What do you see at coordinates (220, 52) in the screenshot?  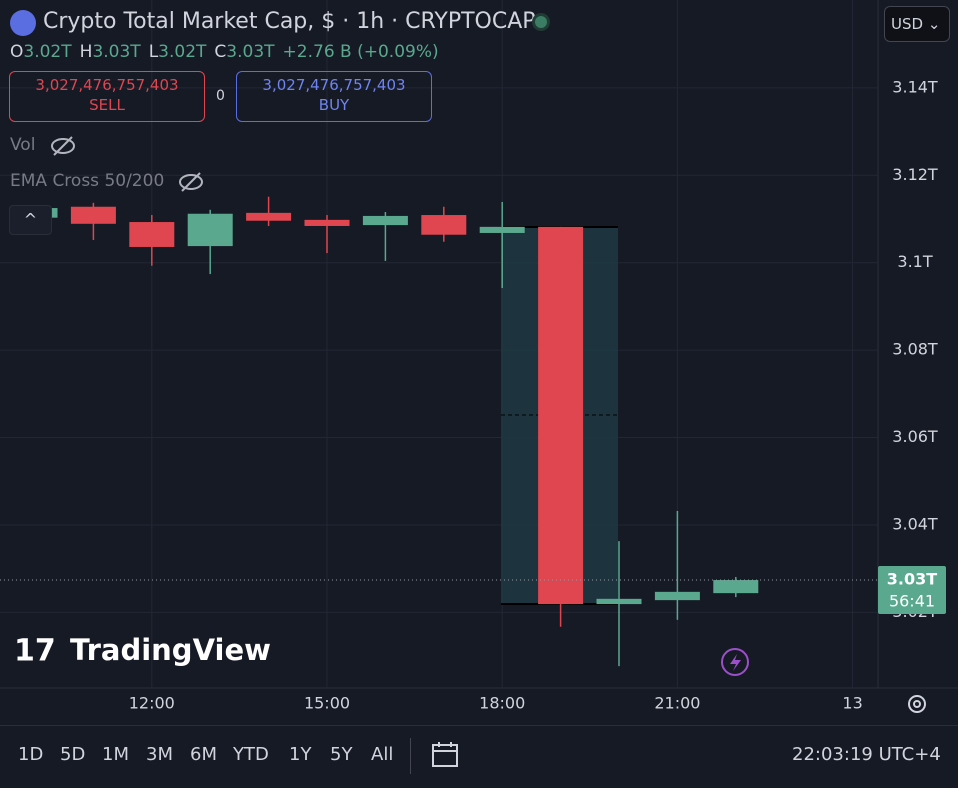 I see `ohlc-key: C` at bounding box center [220, 52].